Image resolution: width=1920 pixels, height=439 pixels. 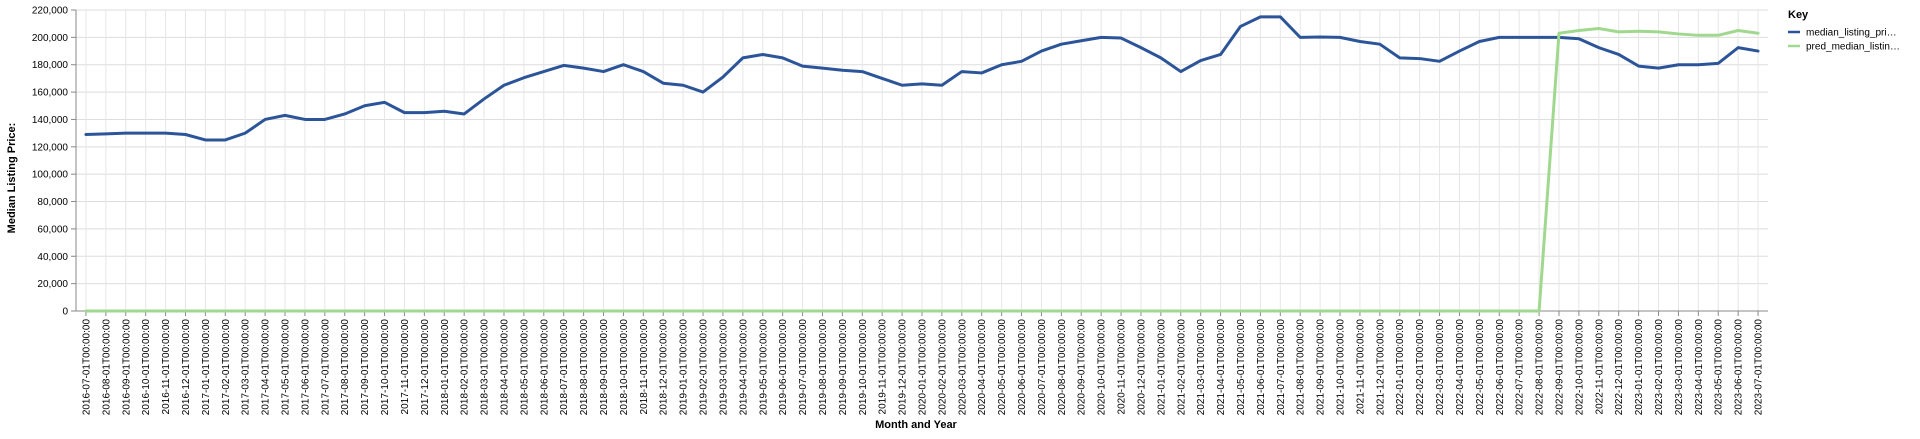 What do you see at coordinates (405, 367) in the screenshot?
I see `x-tick-label: 2017-11-01T00:00:00` at bounding box center [405, 367].